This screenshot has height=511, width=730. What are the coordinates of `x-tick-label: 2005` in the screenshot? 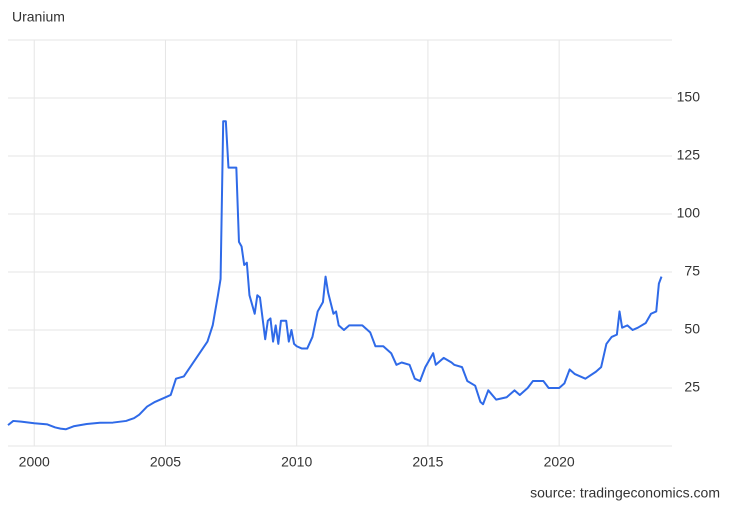 It's located at (165, 462).